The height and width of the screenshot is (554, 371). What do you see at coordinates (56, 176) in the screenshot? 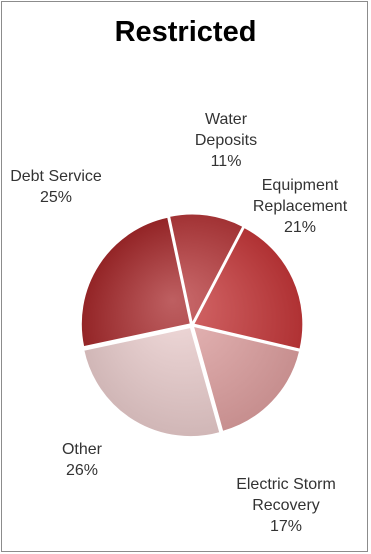
I see `slice-label-line: Debt Service` at bounding box center [56, 176].